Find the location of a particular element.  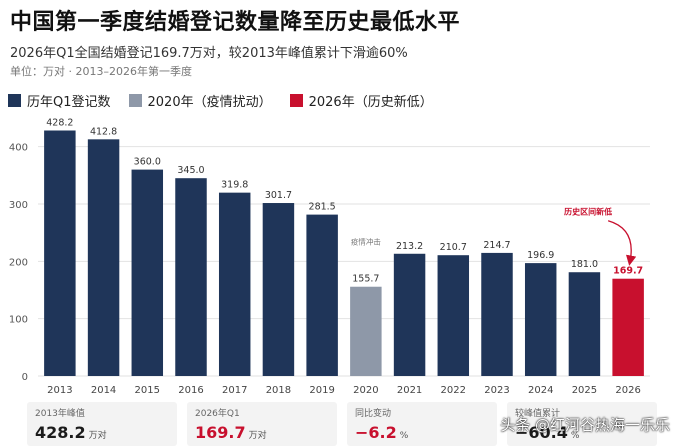

card-cumulative: 较峰值累计 −60.4% is located at coordinates (582, 424).